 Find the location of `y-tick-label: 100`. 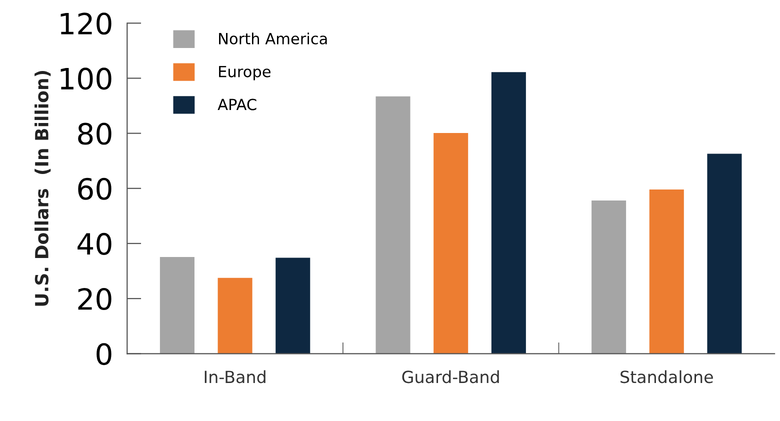

y-tick-label: 100 is located at coordinates (86, 79).